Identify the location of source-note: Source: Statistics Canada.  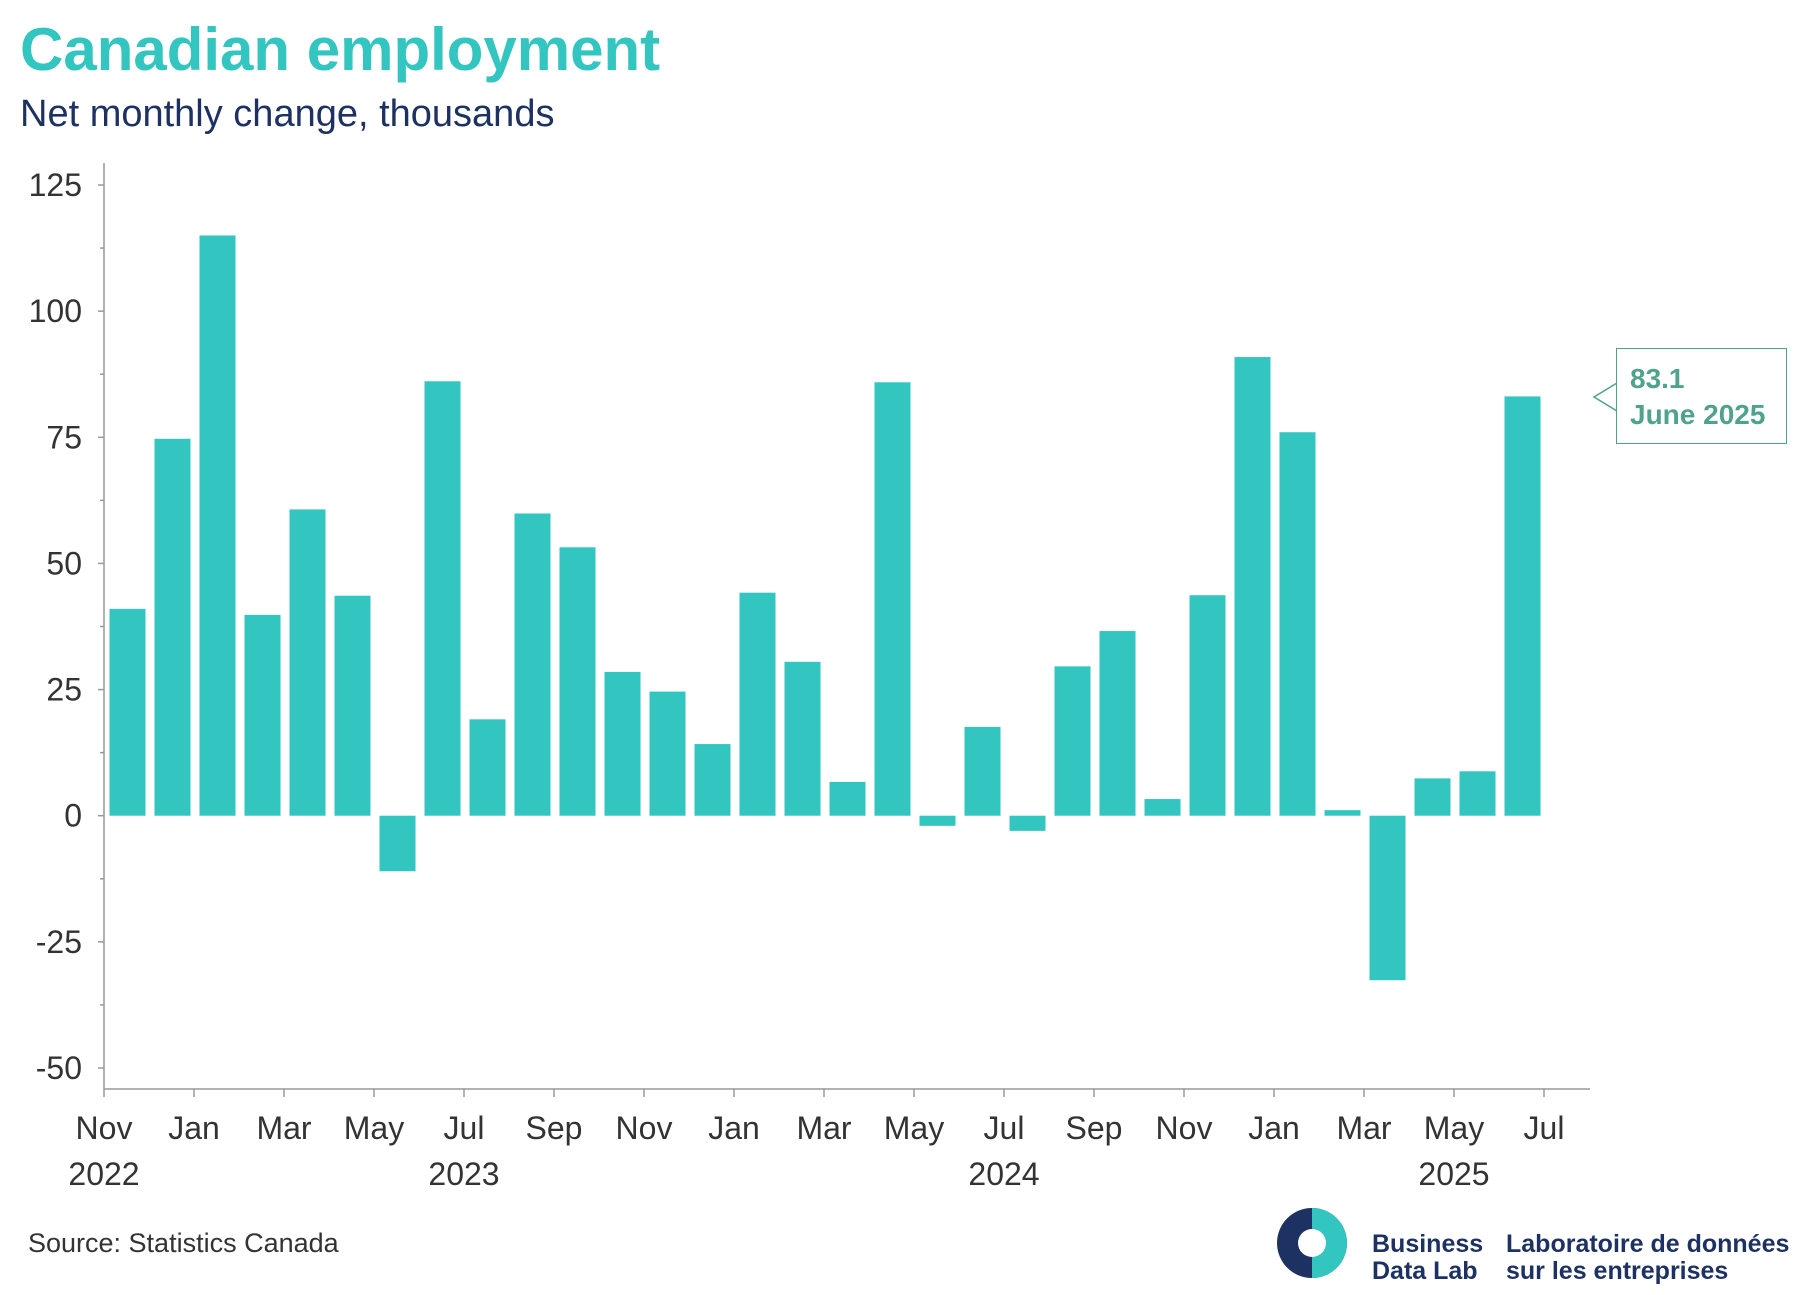
(183, 1243).